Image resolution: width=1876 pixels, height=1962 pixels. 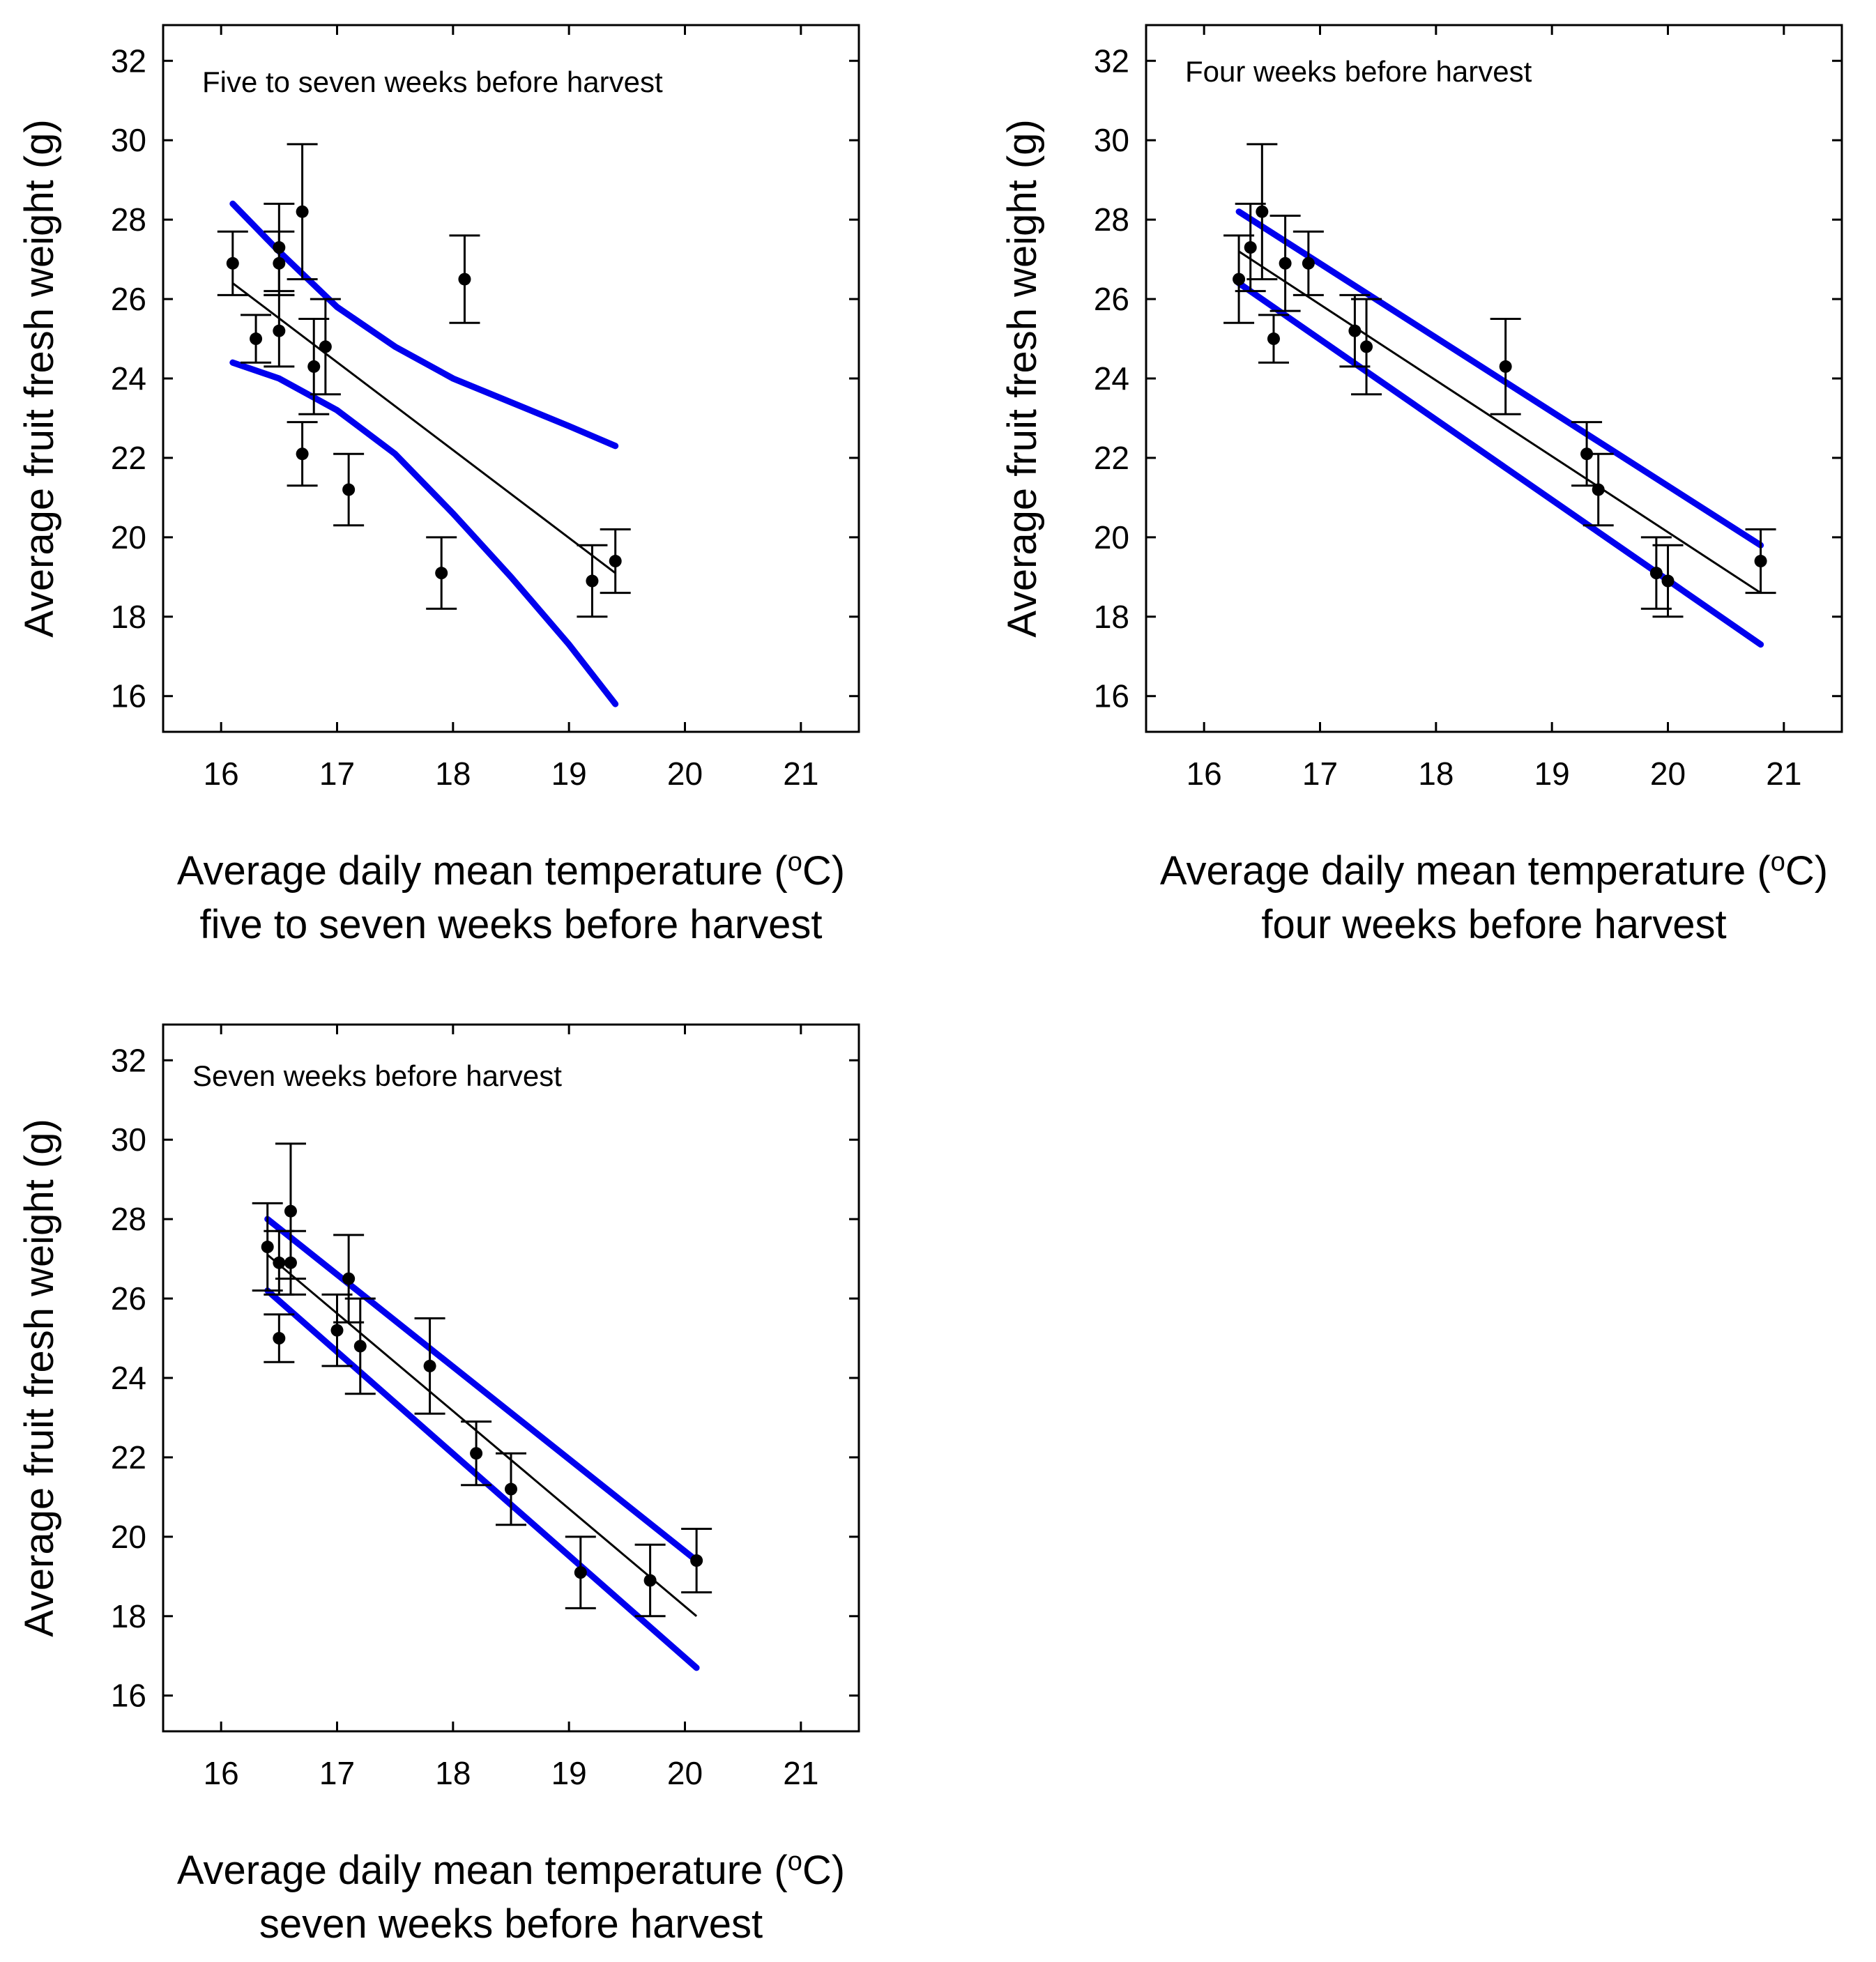 What do you see at coordinates (221, 774) in the screenshot?
I see `x-tick-label: 16` at bounding box center [221, 774].